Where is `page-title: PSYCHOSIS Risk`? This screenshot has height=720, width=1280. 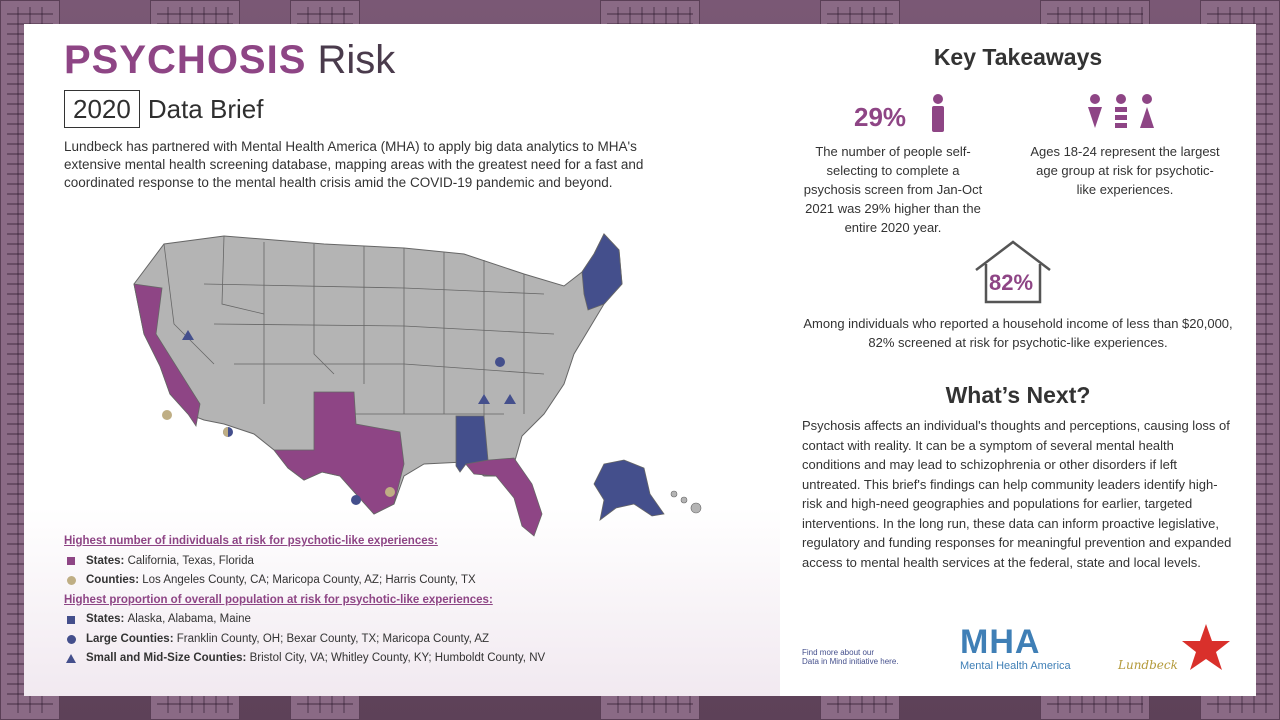 page-title: PSYCHOSIS Risk is located at coordinates (229, 60).